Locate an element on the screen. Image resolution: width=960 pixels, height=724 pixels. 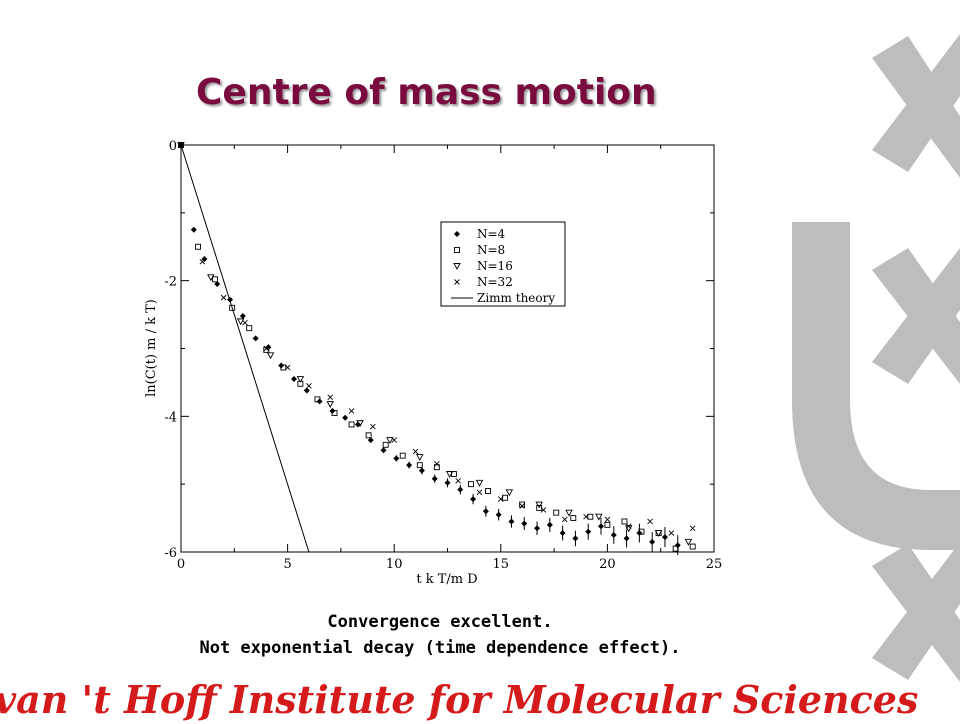
y-tick-label: -4 is located at coordinates (170, 417).